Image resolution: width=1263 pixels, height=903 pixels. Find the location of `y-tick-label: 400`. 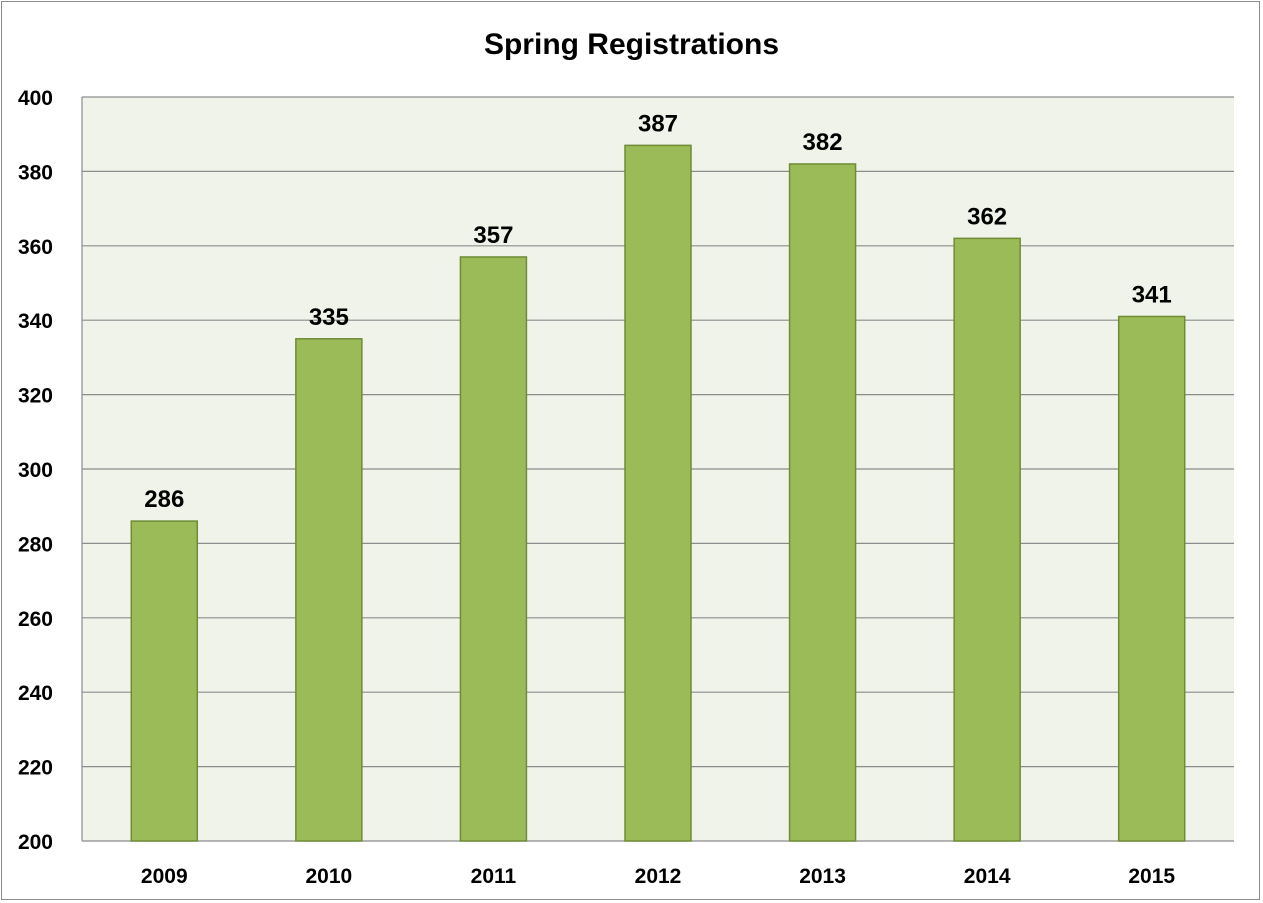

y-tick-label: 400 is located at coordinates (35, 98).